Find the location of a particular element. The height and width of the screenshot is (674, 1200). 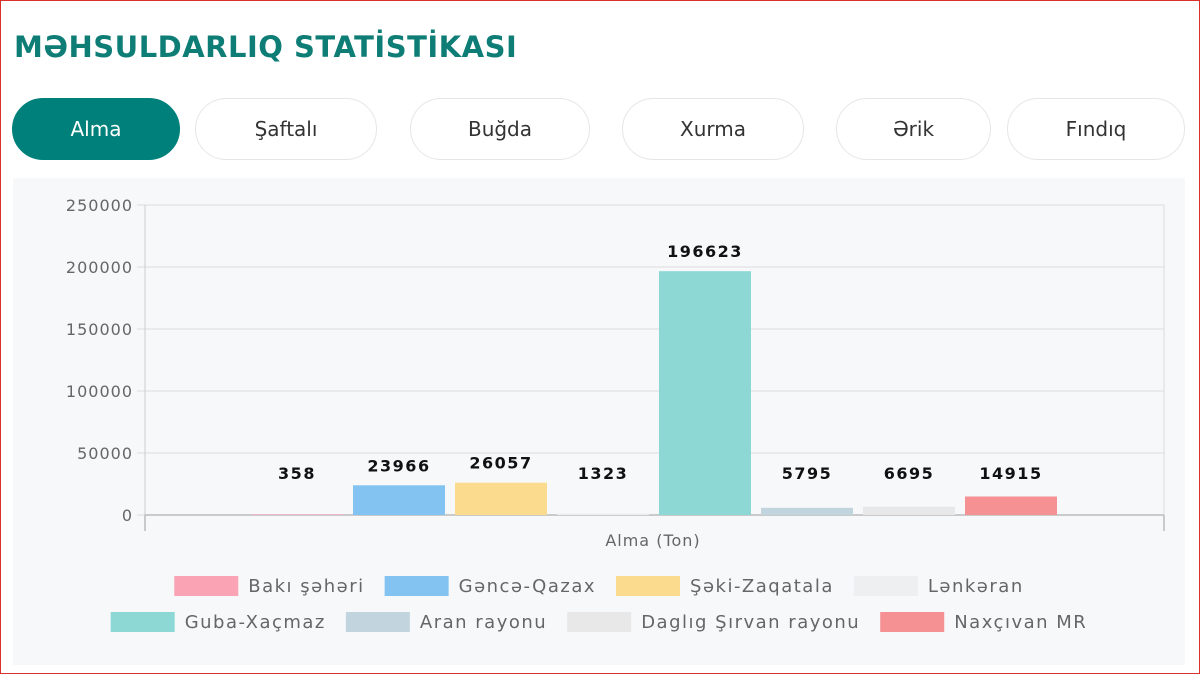

data-label: 5795 is located at coordinates (807, 473).